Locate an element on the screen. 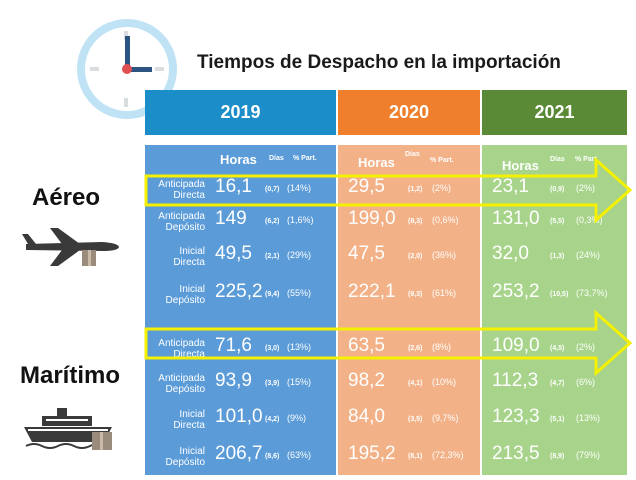 The image size is (636, 480). days-value: (3,0) is located at coordinates (272, 348).